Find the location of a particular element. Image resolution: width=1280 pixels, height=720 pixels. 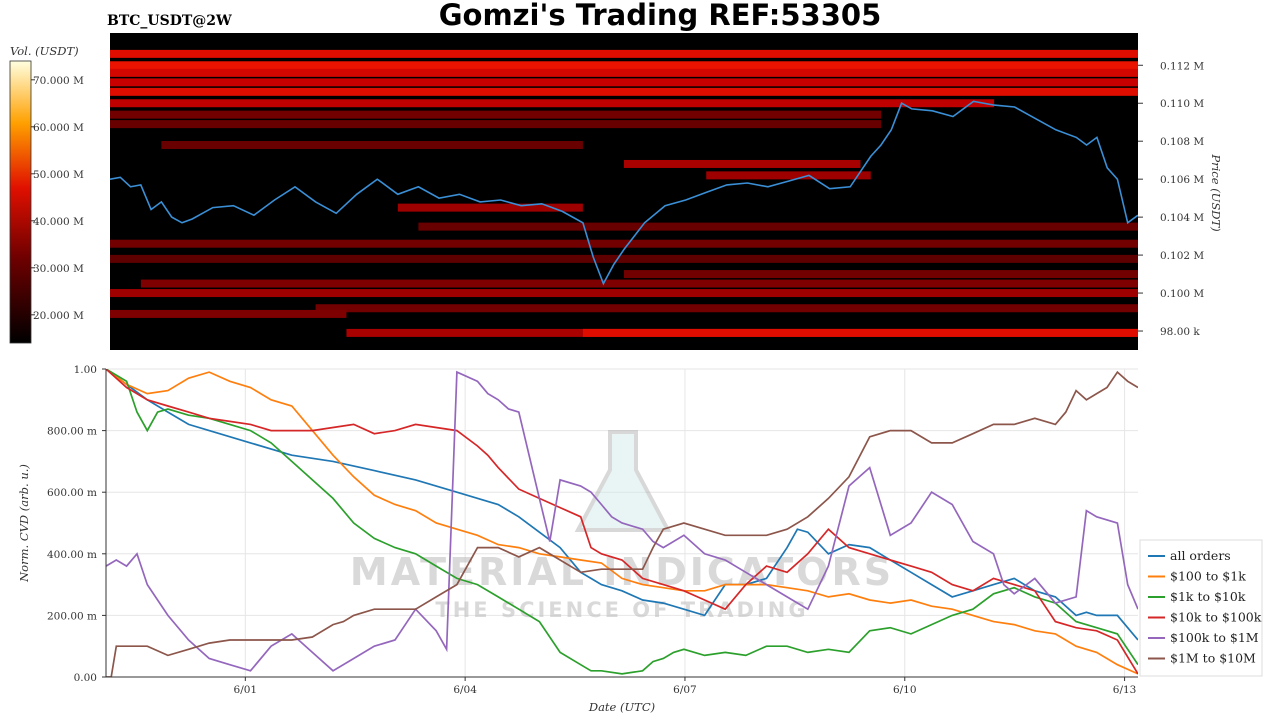

y-tick-label: 600.00 m is located at coordinates (72, 493).